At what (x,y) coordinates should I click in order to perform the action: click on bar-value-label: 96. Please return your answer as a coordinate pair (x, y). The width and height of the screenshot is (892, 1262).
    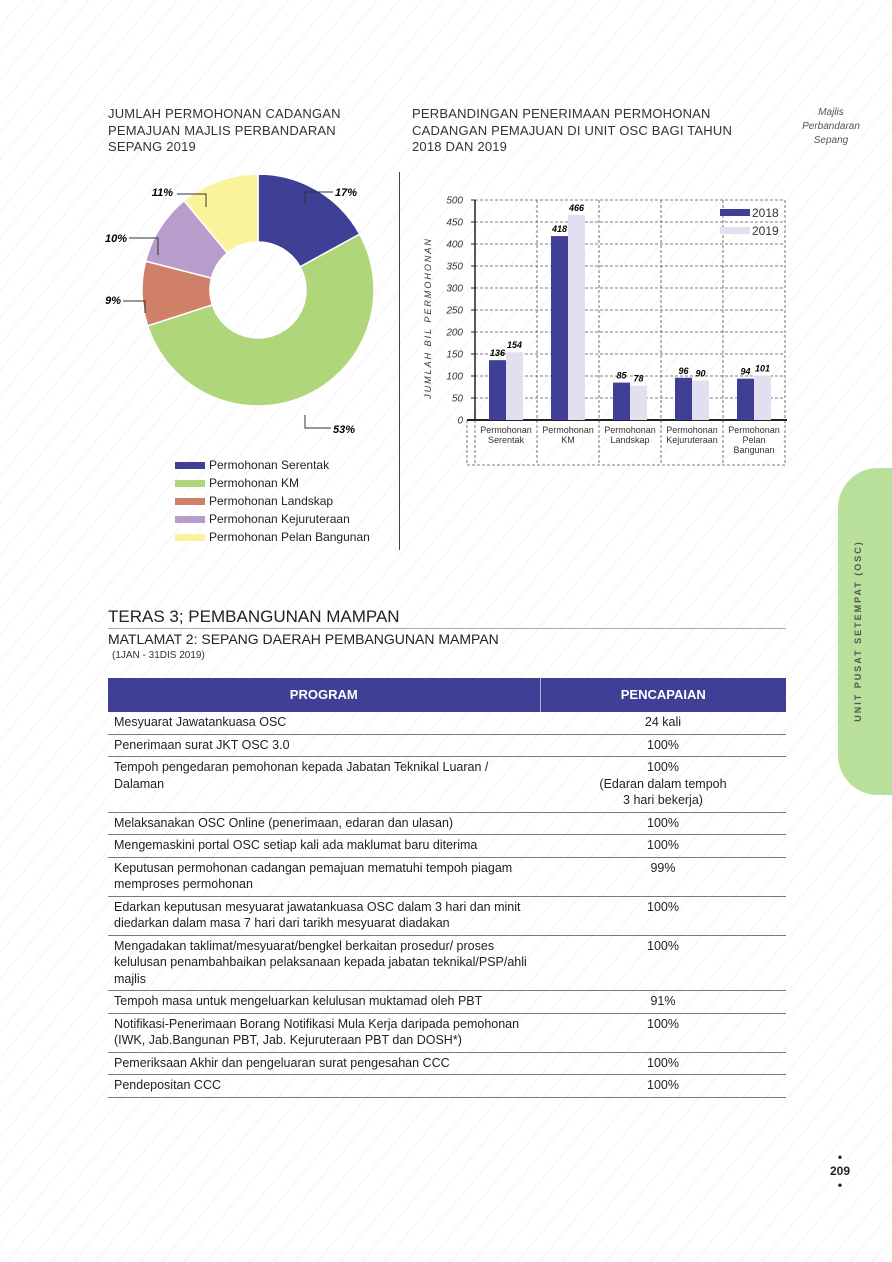
    Looking at the image, I should click on (683, 371).